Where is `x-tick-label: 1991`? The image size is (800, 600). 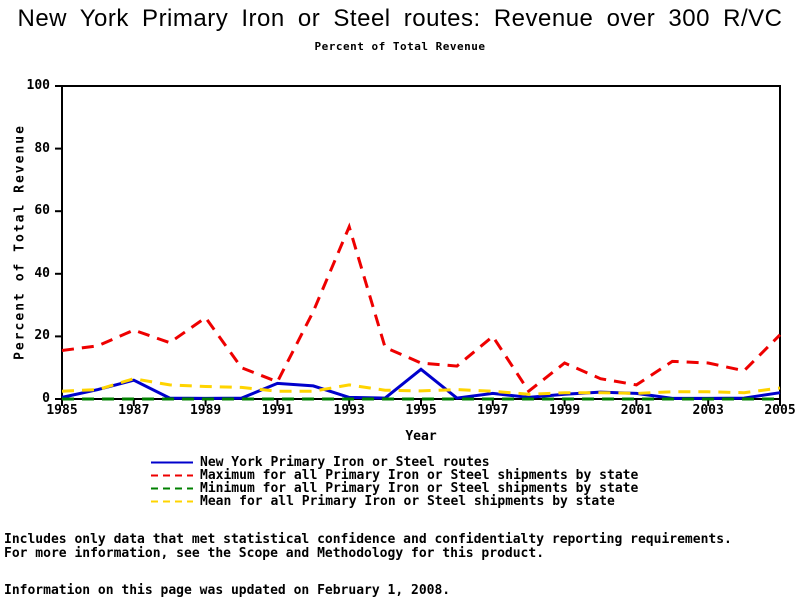 x-tick-label: 1991 is located at coordinates (277, 410).